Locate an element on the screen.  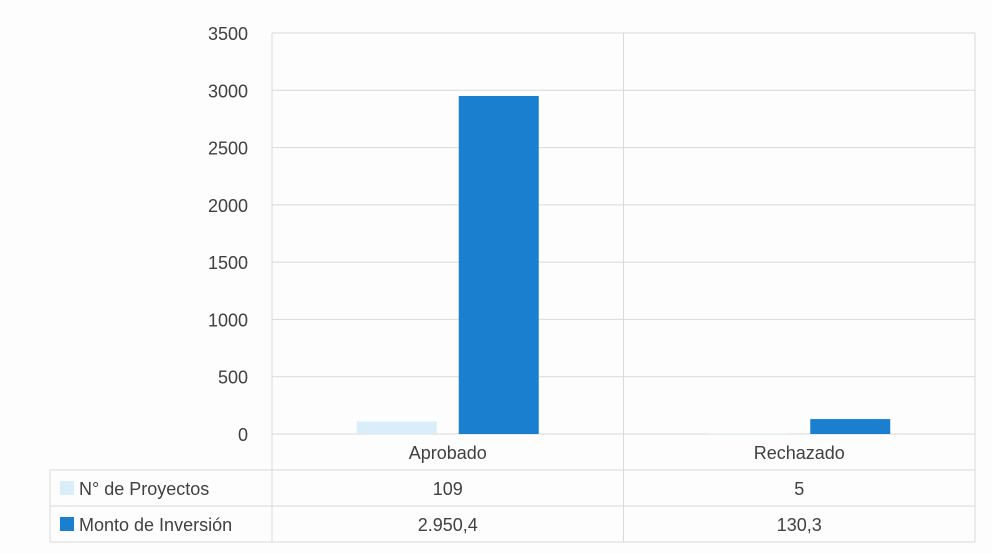
legend-label: N° de Proyectos is located at coordinates (144, 489).